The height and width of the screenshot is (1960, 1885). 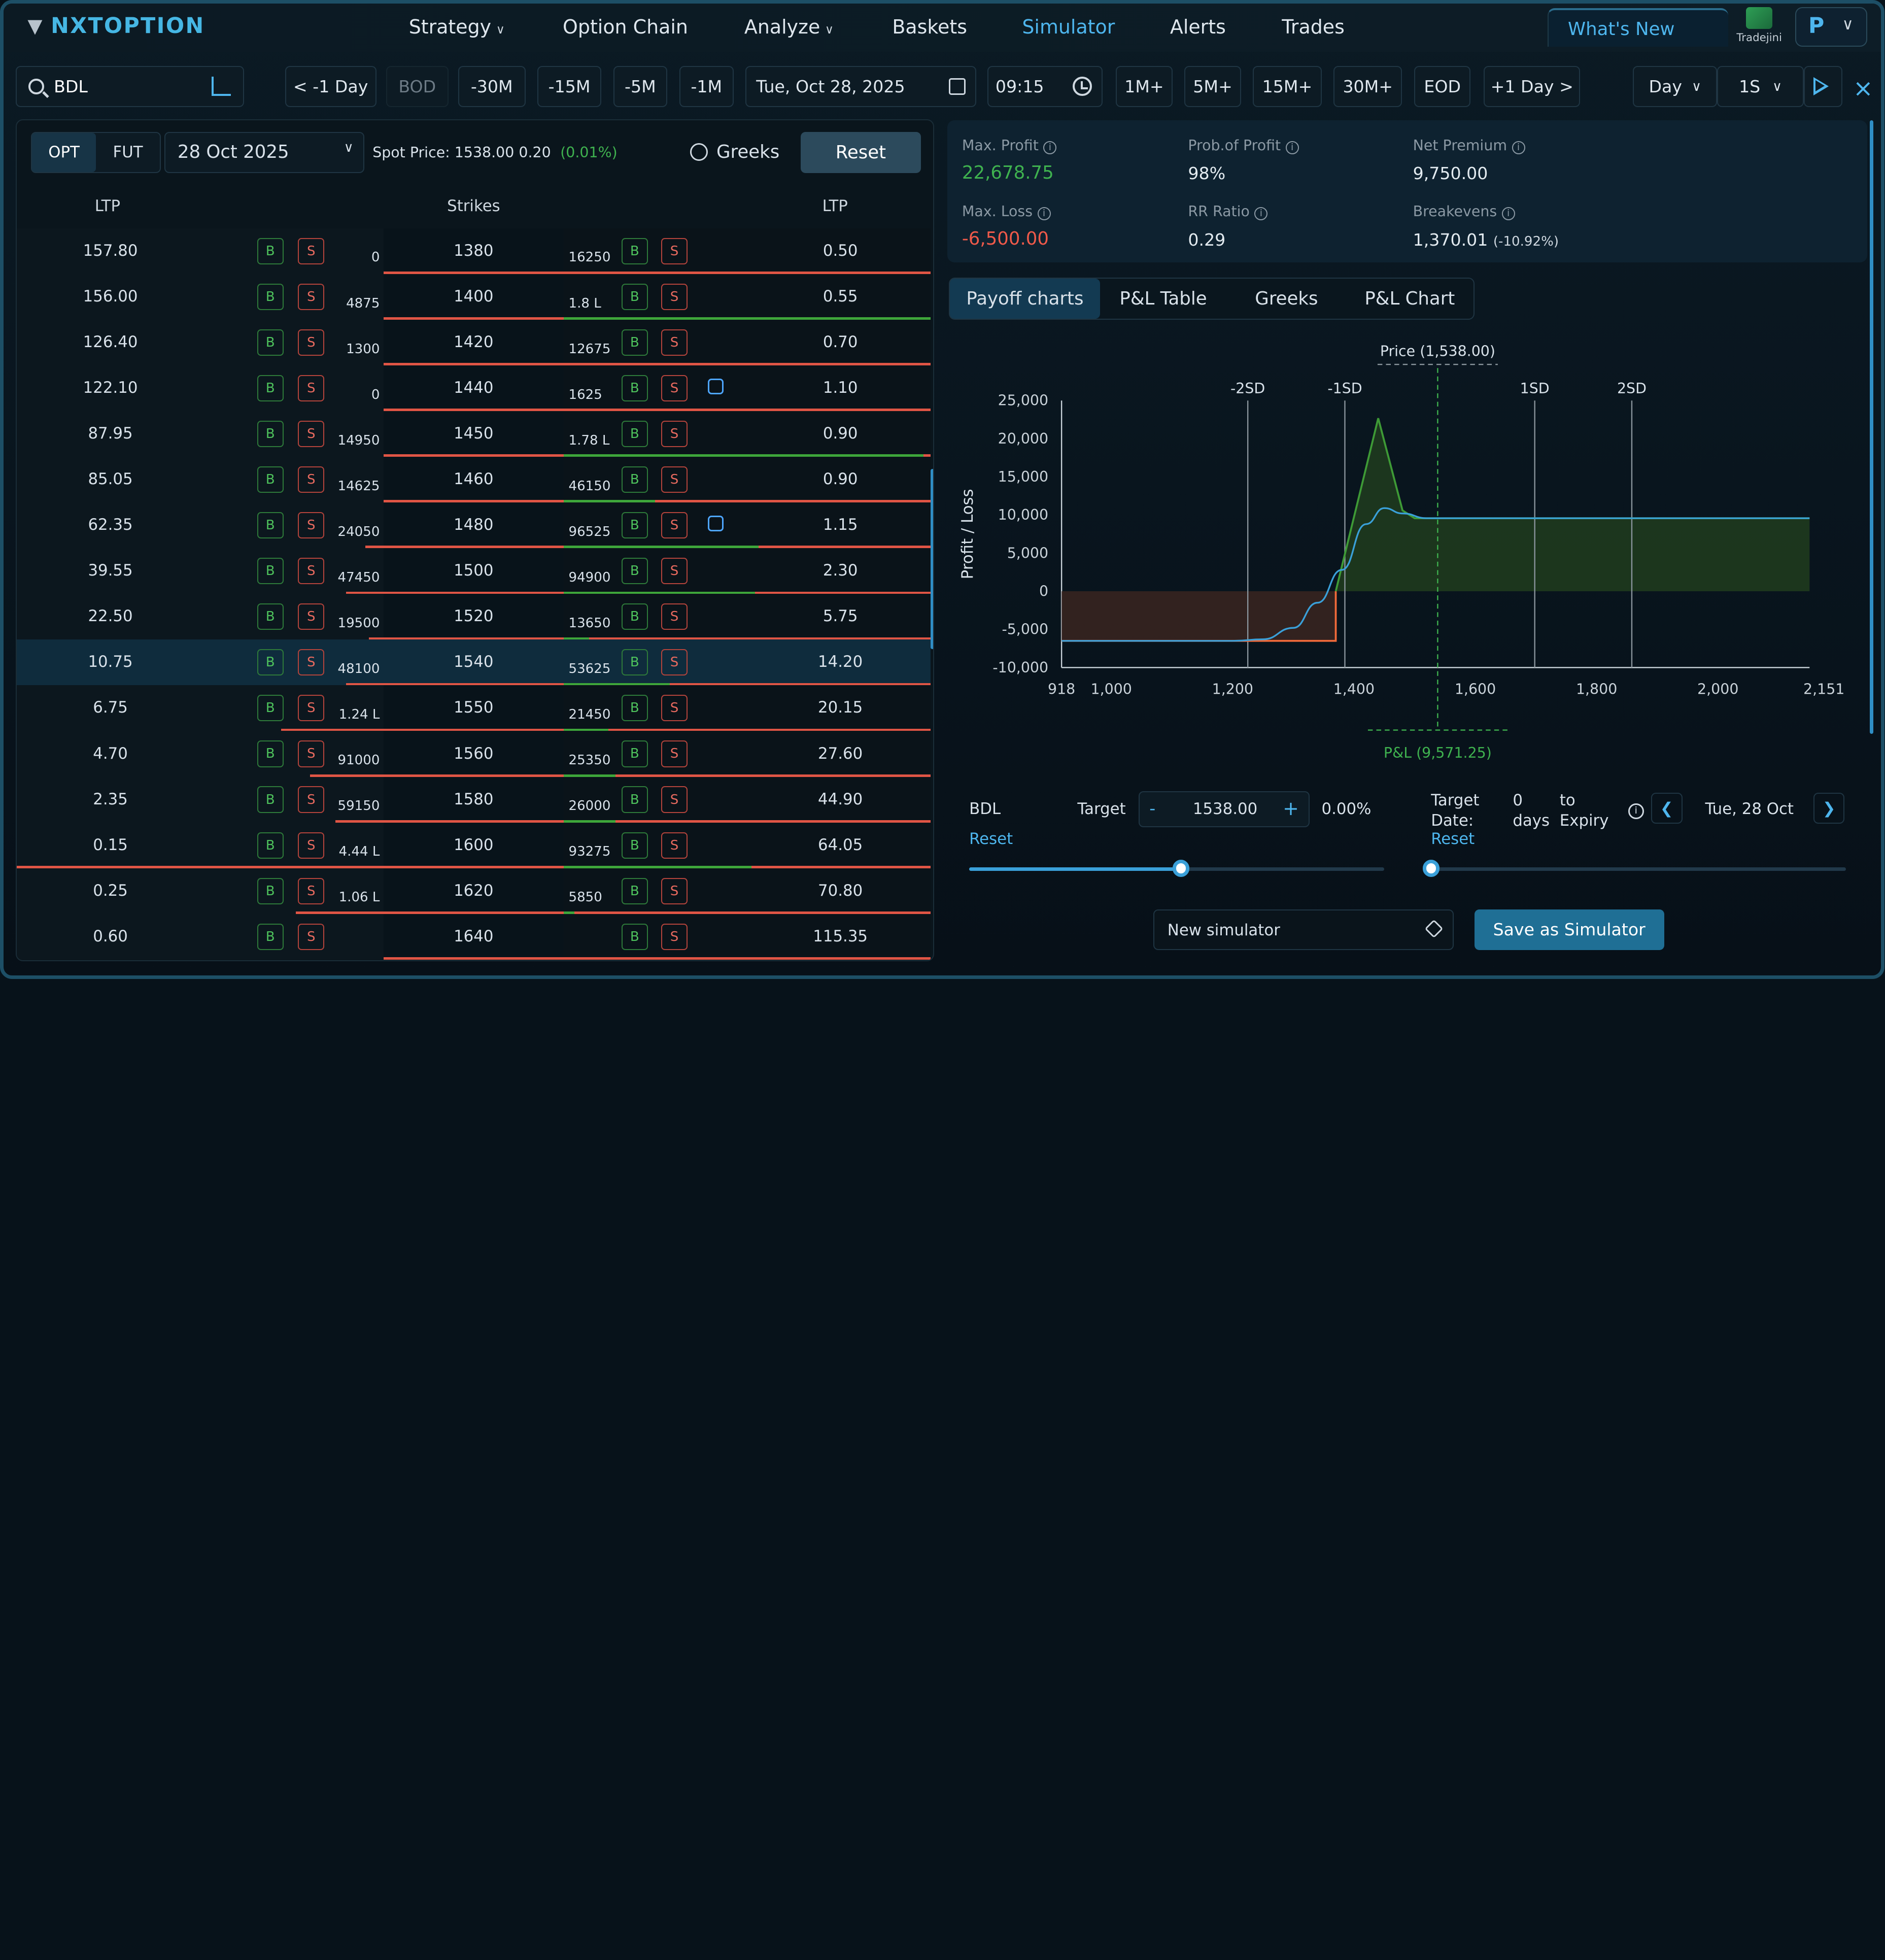 What do you see at coordinates (1759, 27) in the screenshot?
I see `broker-tradejini: Tradejini` at bounding box center [1759, 27].